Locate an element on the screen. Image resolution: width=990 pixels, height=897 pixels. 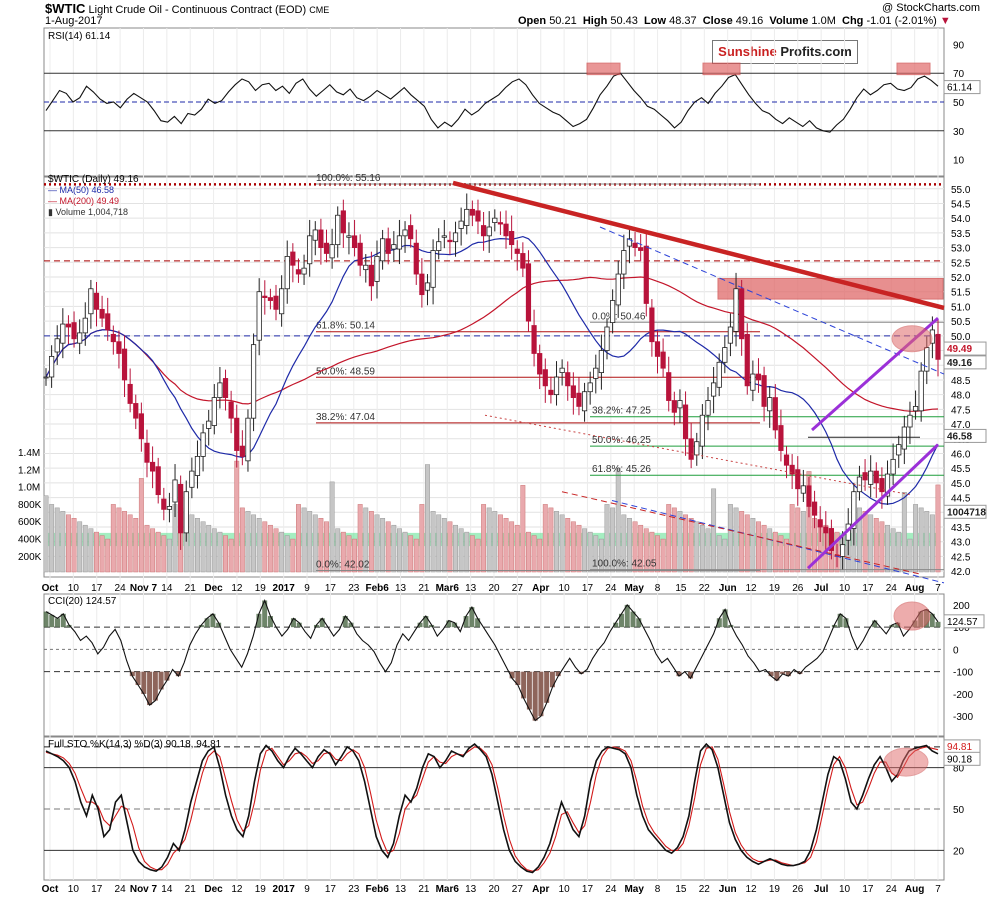
x-tick-label-bottom: Feb6 is located at coordinates (377, 889).